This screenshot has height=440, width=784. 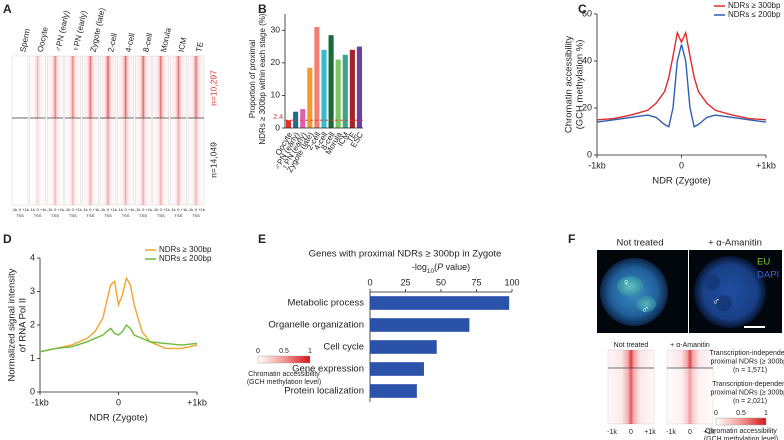 I want to click on column-label: 8-cell, so click(x=147, y=42).